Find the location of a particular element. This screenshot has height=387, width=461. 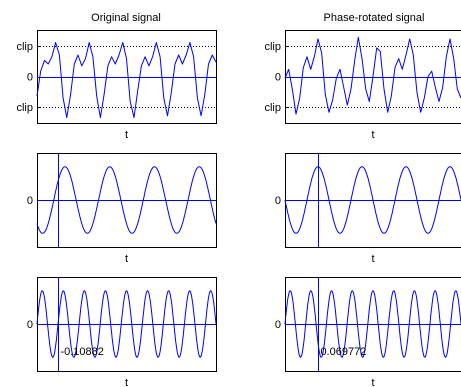

panel-5: 0 t -0.10882 is located at coordinates (122, 332).